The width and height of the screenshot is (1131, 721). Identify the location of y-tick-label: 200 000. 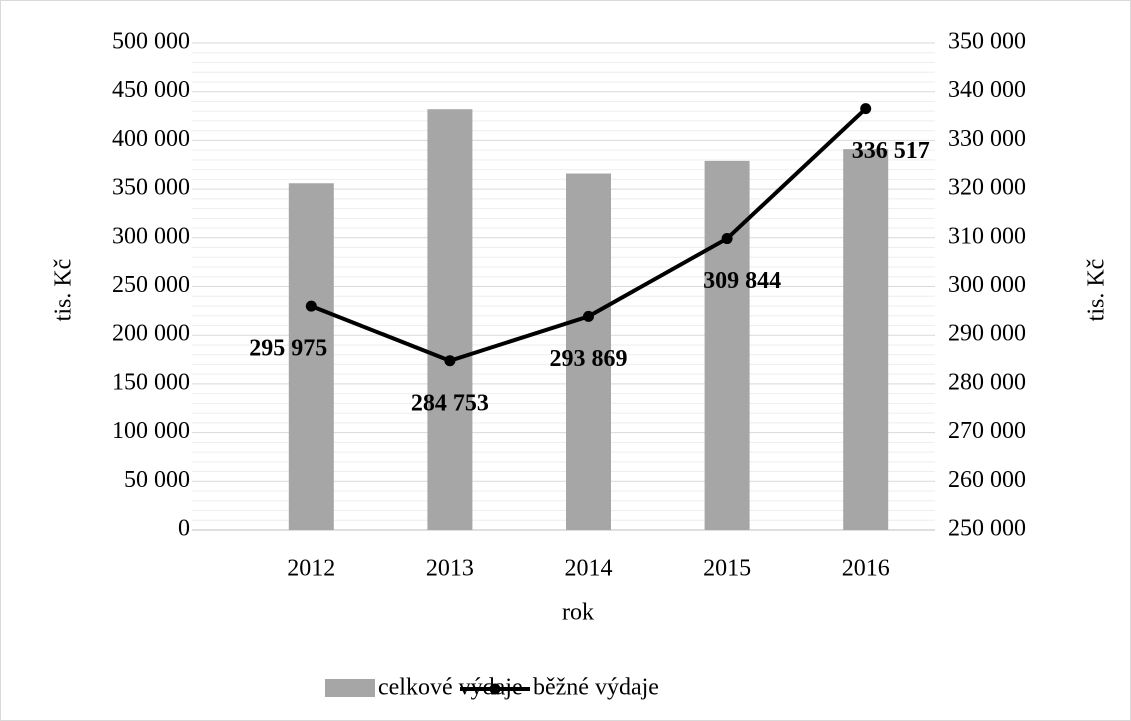
(151, 334).